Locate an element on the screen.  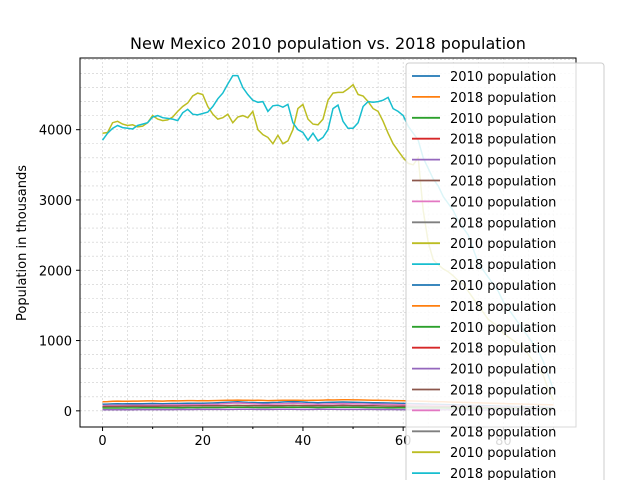
y-tick-label: 2000 is located at coordinates (55, 271).